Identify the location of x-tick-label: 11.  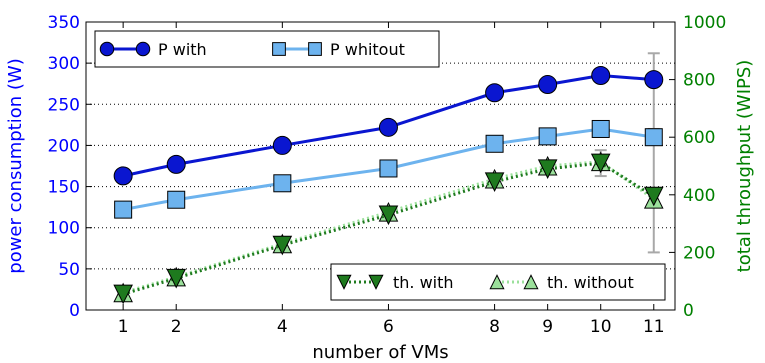
(654, 327).